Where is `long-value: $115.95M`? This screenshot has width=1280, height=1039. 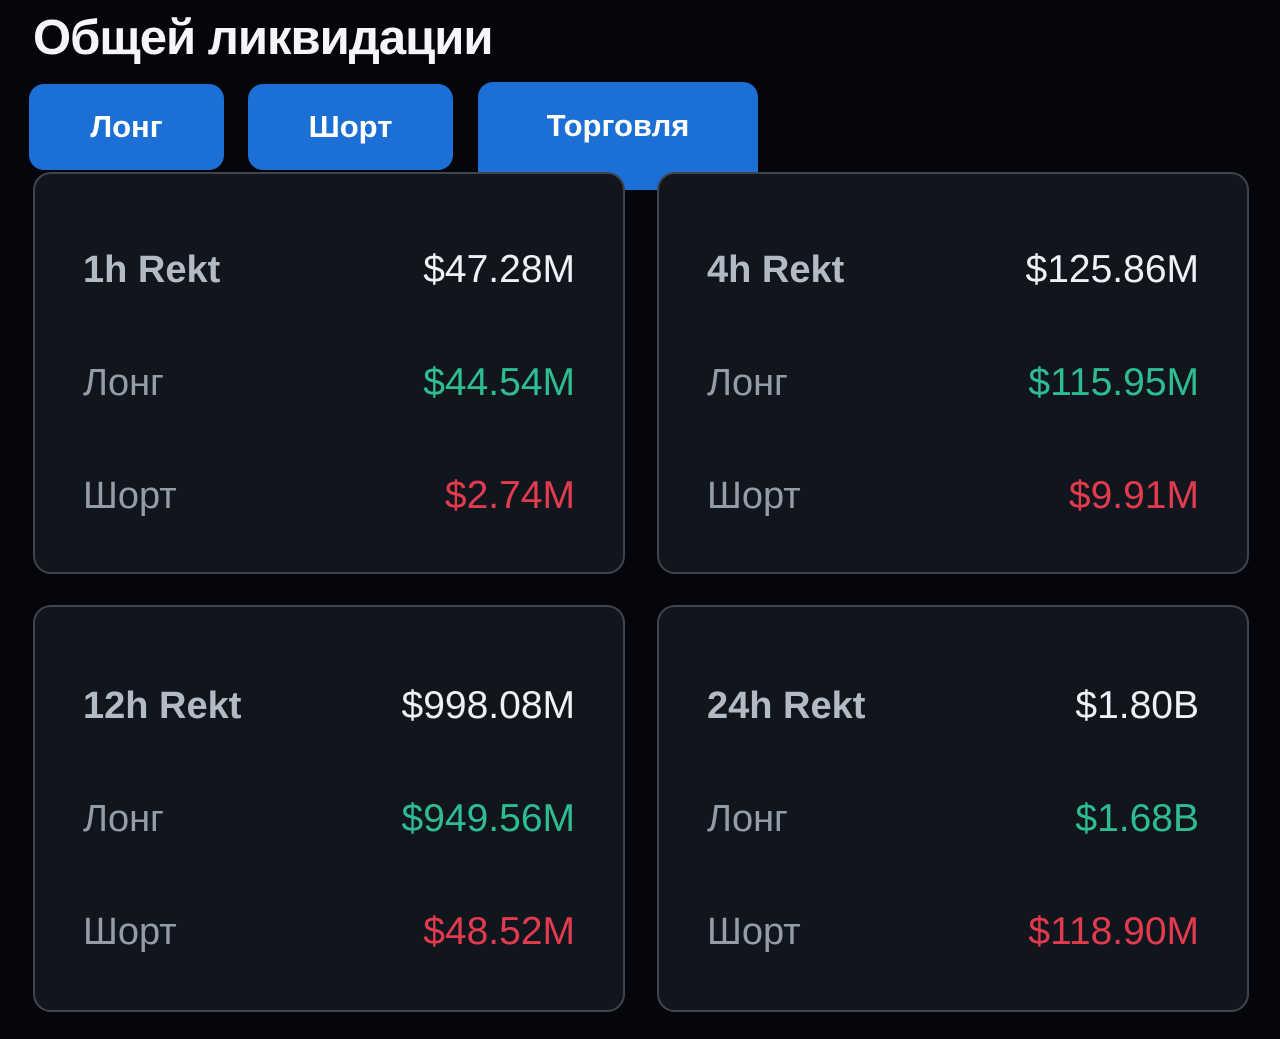
long-value: $115.95M is located at coordinates (1113, 382).